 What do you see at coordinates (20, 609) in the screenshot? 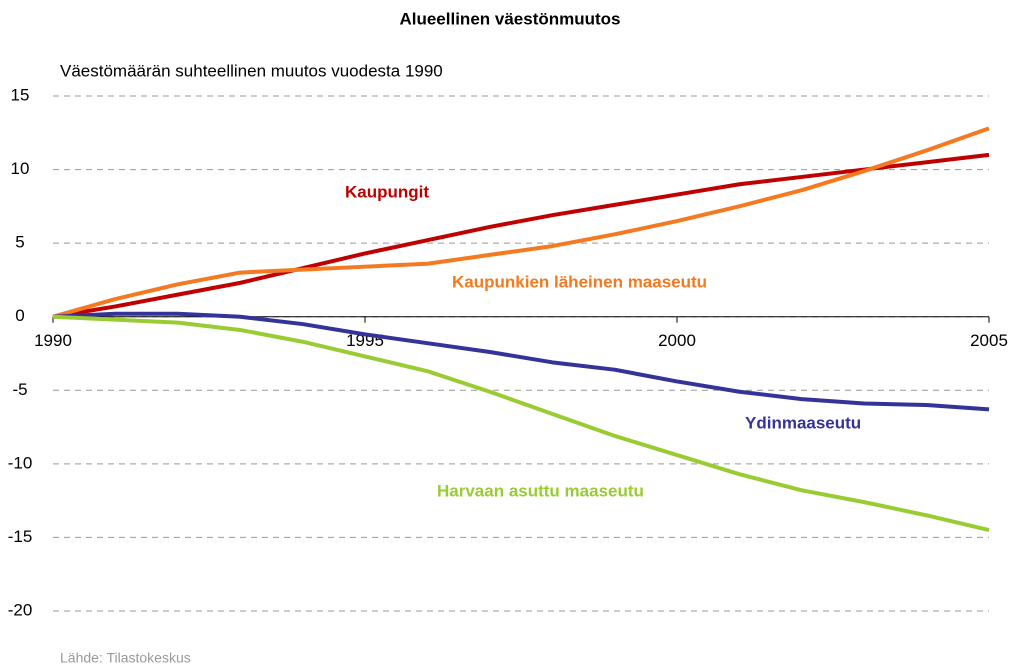
I see `y-tick-label: -20` at bounding box center [20, 609].